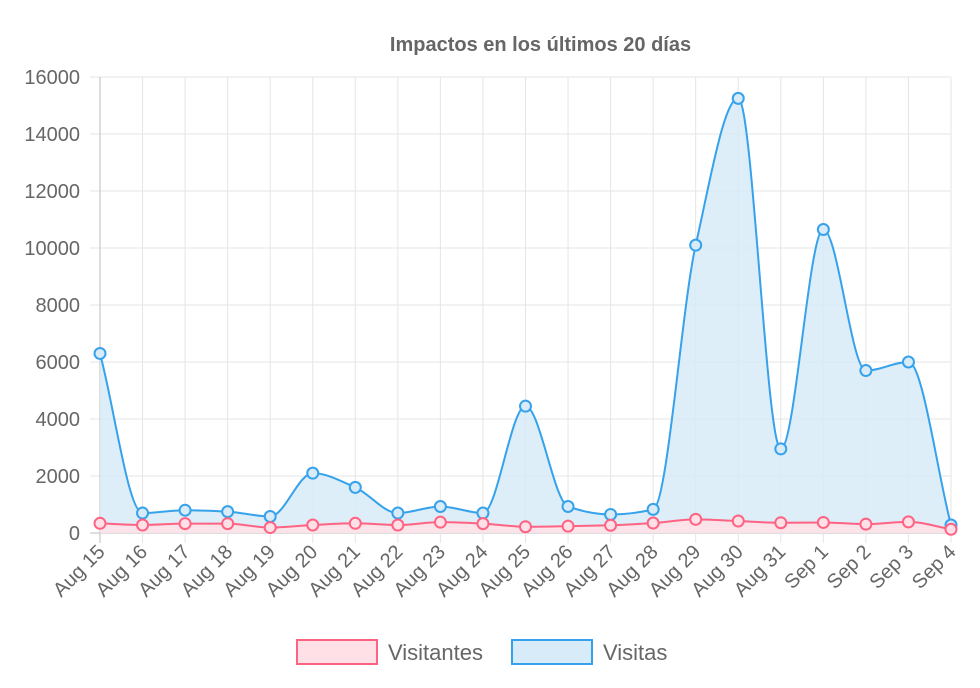  What do you see at coordinates (58, 420) in the screenshot?
I see `y-tick-label: 4000` at bounding box center [58, 420].